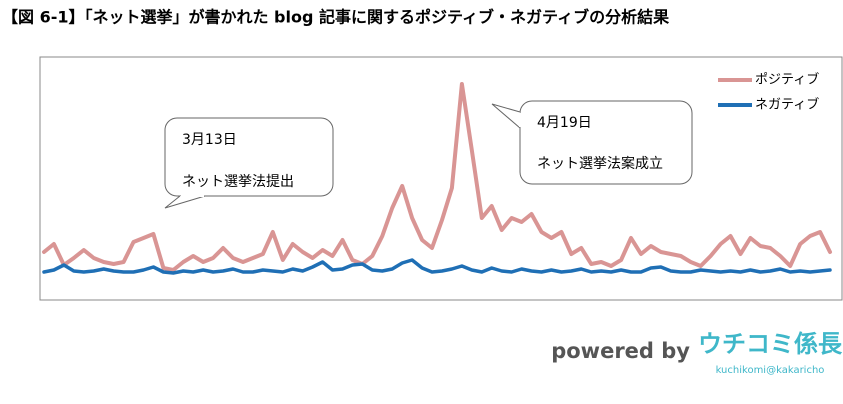  I want to click on callout-date: 4月19日, so click(564, 123).